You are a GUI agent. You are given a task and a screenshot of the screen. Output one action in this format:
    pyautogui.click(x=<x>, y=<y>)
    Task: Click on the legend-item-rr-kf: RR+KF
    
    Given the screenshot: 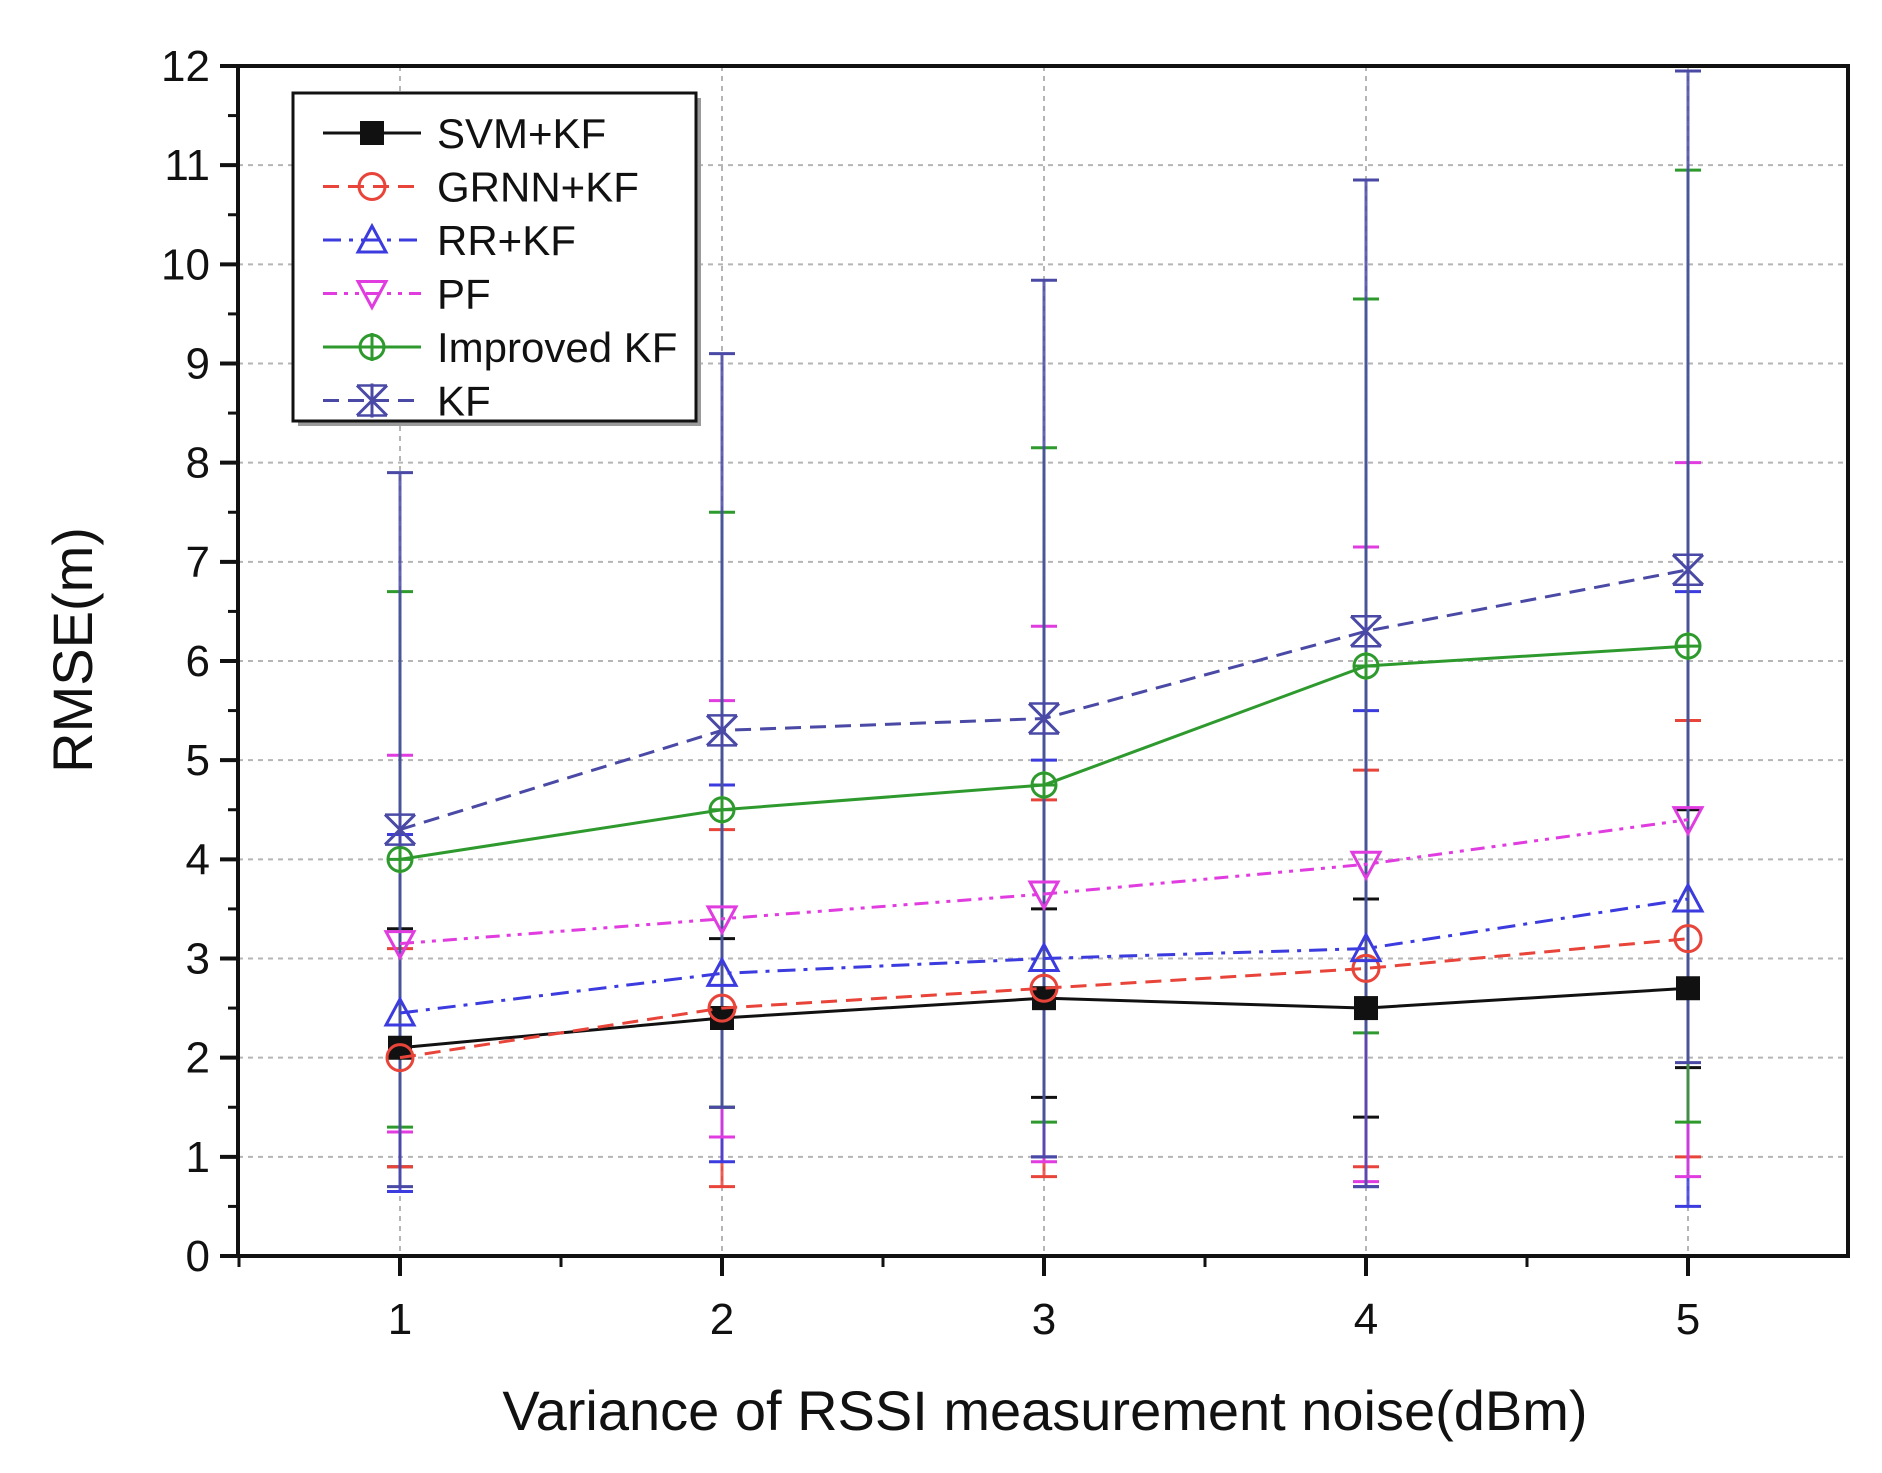 What is the action you would take?
    pyautogui.click(x=449, y=240)
    